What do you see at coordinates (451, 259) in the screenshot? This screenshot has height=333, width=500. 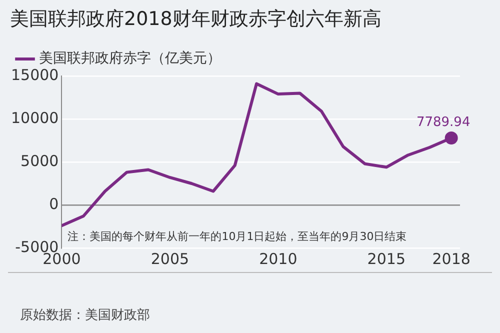 I see `x-tick-label: 2018` at bounding box center [451, 259].